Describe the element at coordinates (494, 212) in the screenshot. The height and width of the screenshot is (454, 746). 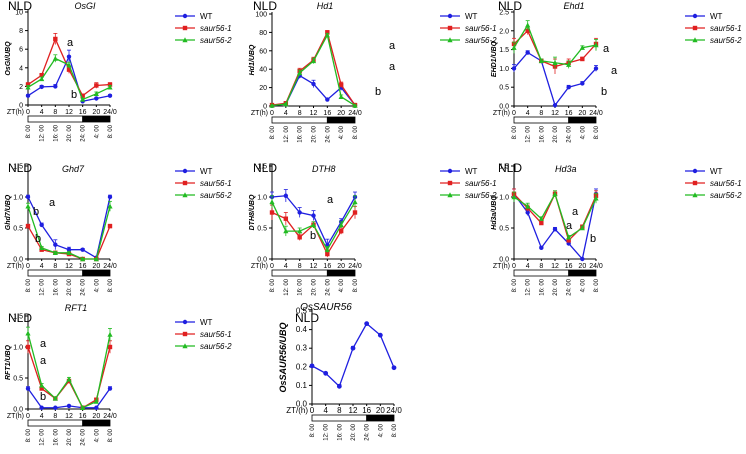
I see `y-axis-label: Hd3a/UBQ` at that location.